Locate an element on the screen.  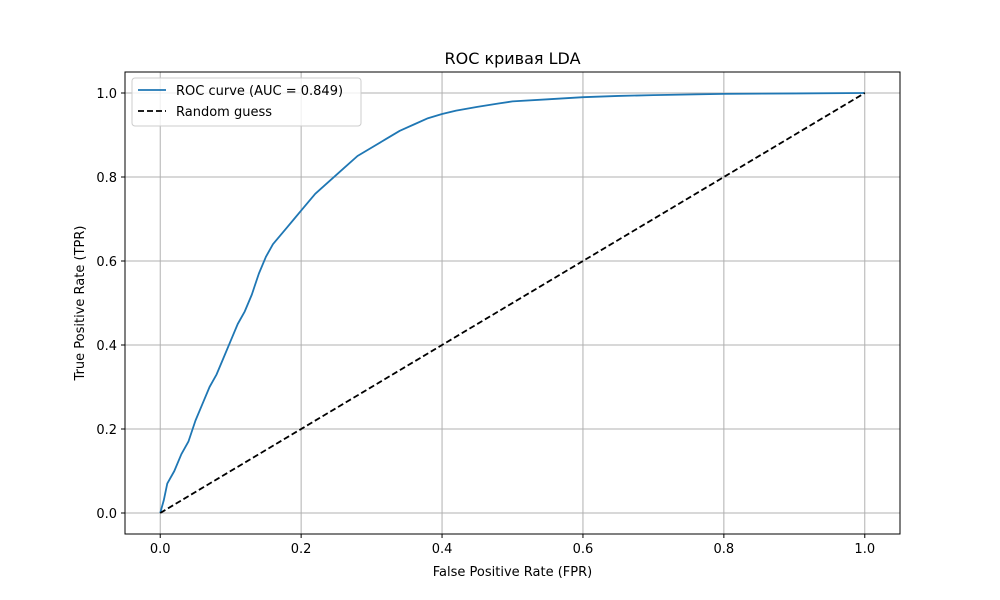
legend-box is located at coordinates (246, 102).